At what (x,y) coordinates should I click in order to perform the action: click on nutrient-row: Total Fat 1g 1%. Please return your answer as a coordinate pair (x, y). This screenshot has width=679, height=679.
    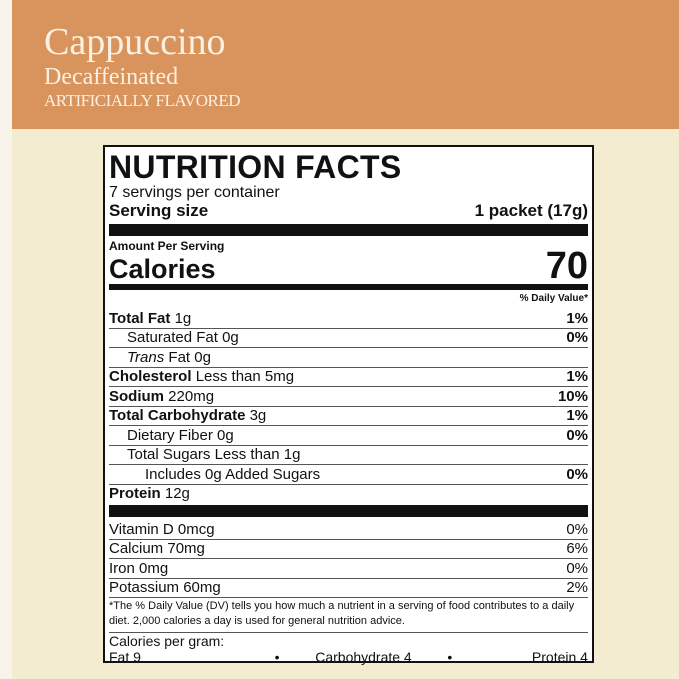
    Looking at the image, I should click on (348, 318).